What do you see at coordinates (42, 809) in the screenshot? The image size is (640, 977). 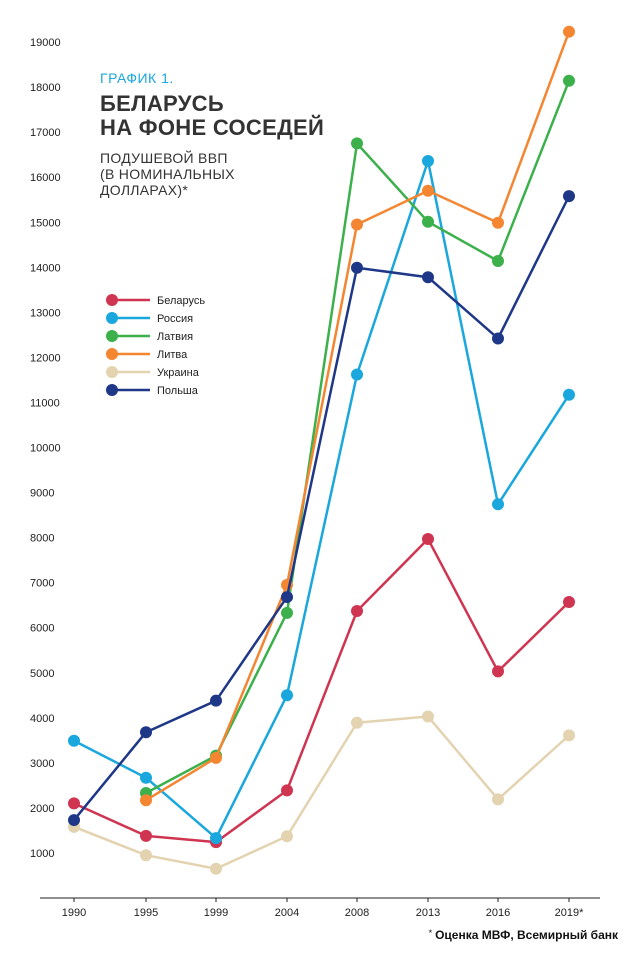 I see `y-tick-label: 2000` at bounding box center [42, 809].